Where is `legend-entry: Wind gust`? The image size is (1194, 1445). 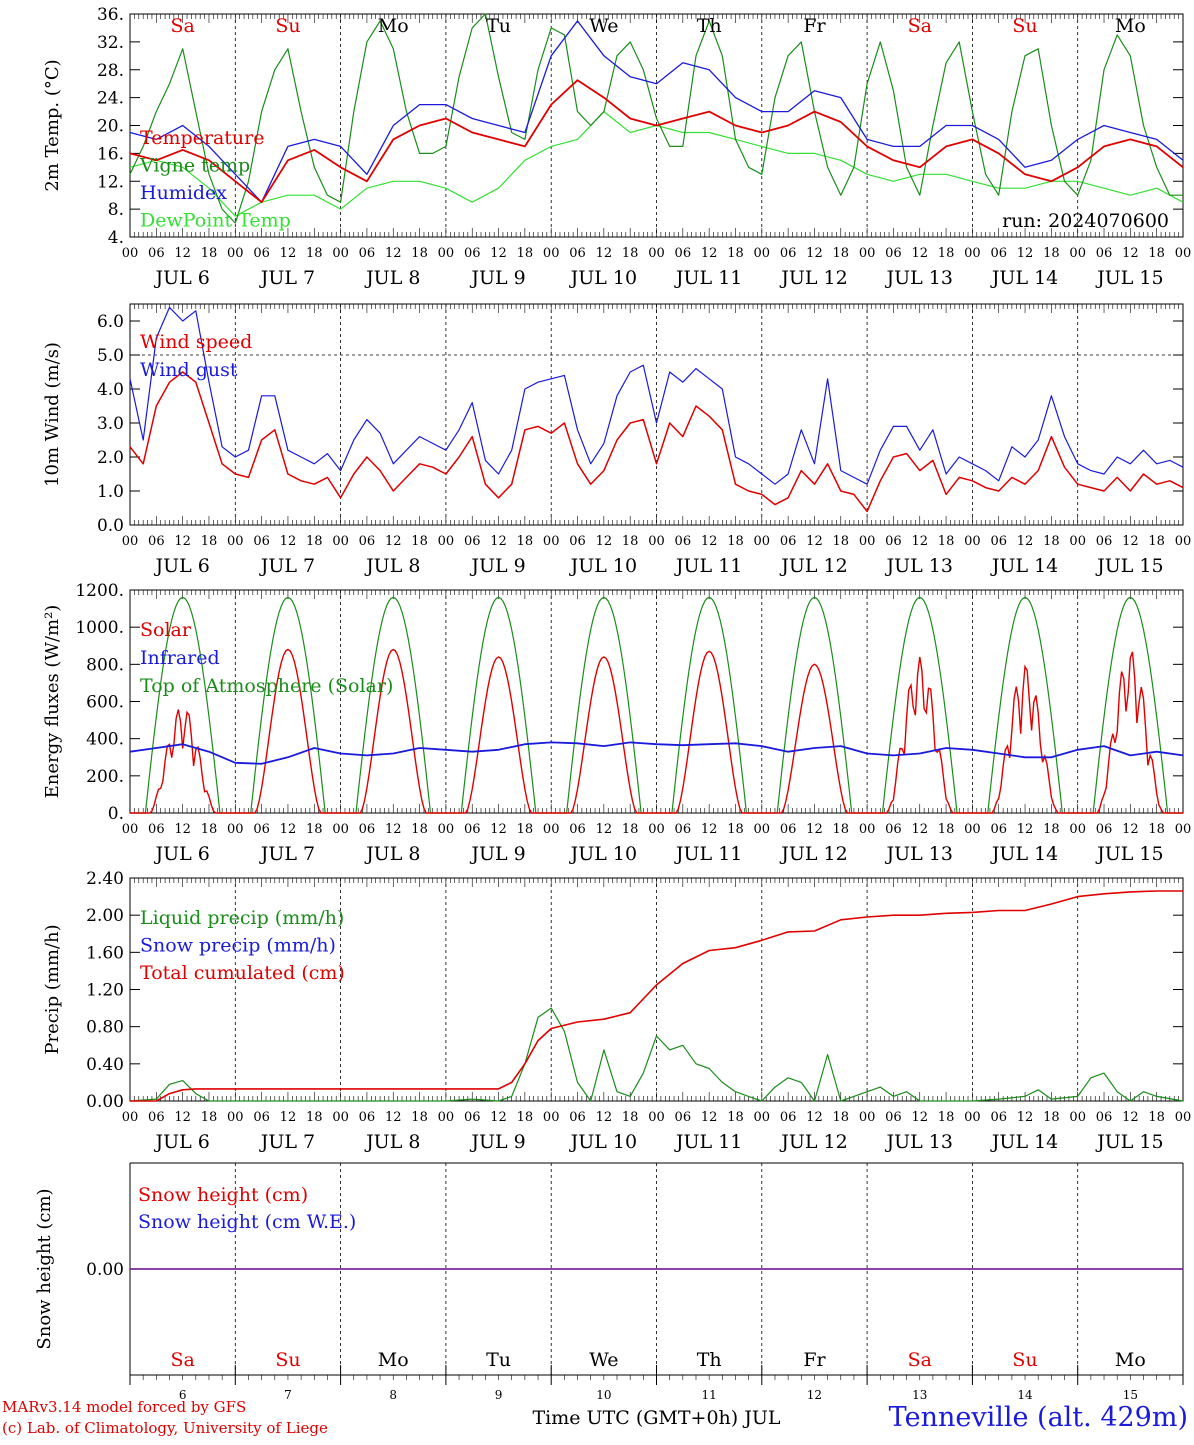
legend-entry: Wind gust is located at coordinates (189, 370).